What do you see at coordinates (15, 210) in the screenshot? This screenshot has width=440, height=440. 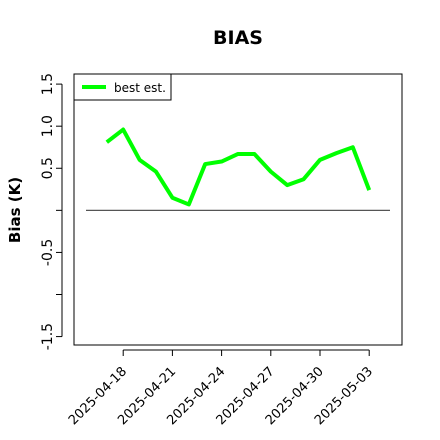 I see `y-axis-label: Bias (K)` at bounding box center [15, 210].